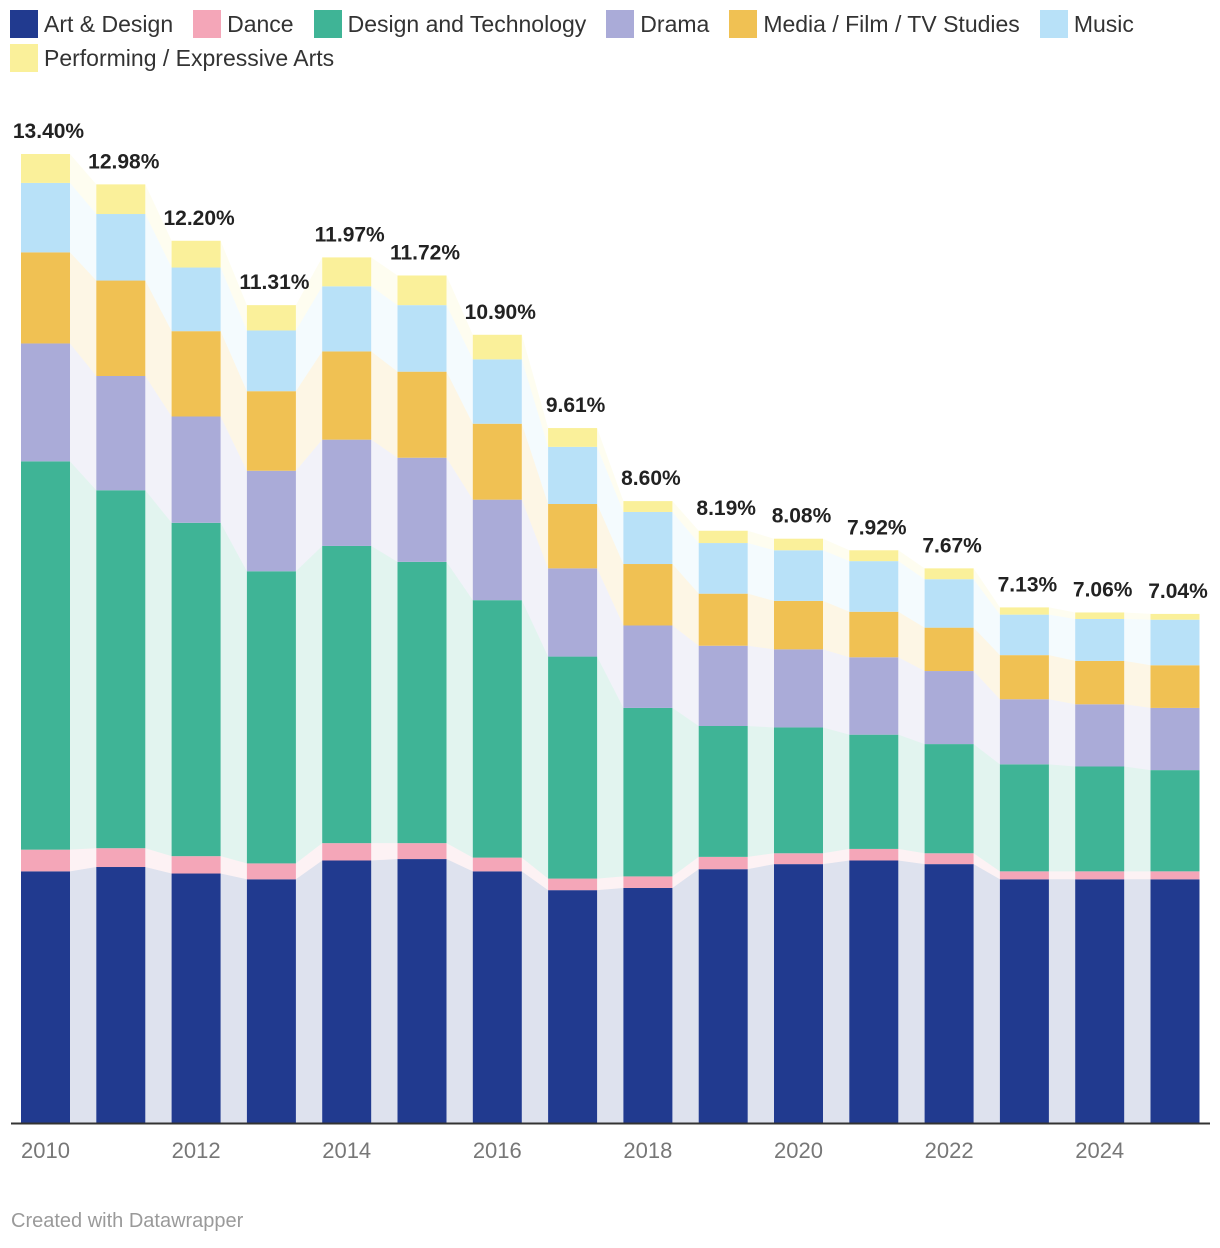  I want to click on bar-dance-2014, so click(347, 852).